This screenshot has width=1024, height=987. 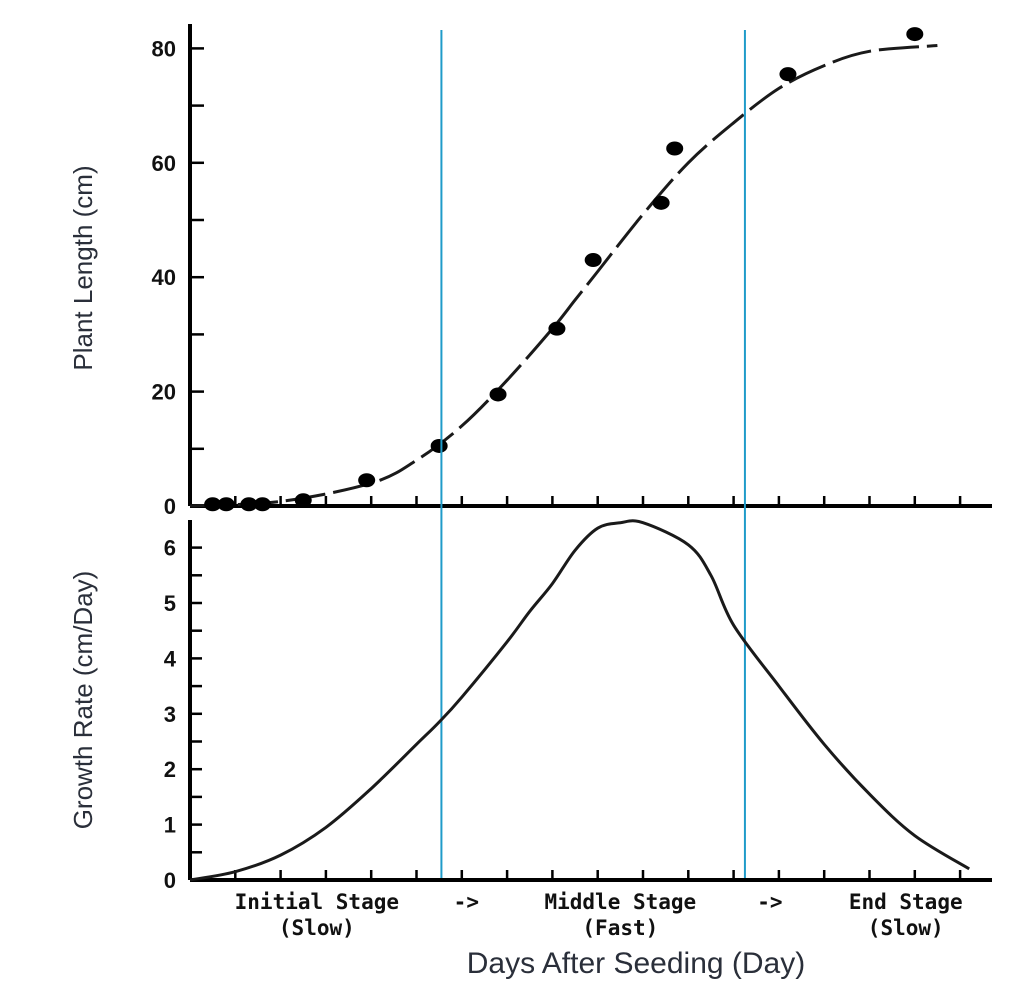 I want to click on top-y-tick-label: 40, so click(x=164, y=277).